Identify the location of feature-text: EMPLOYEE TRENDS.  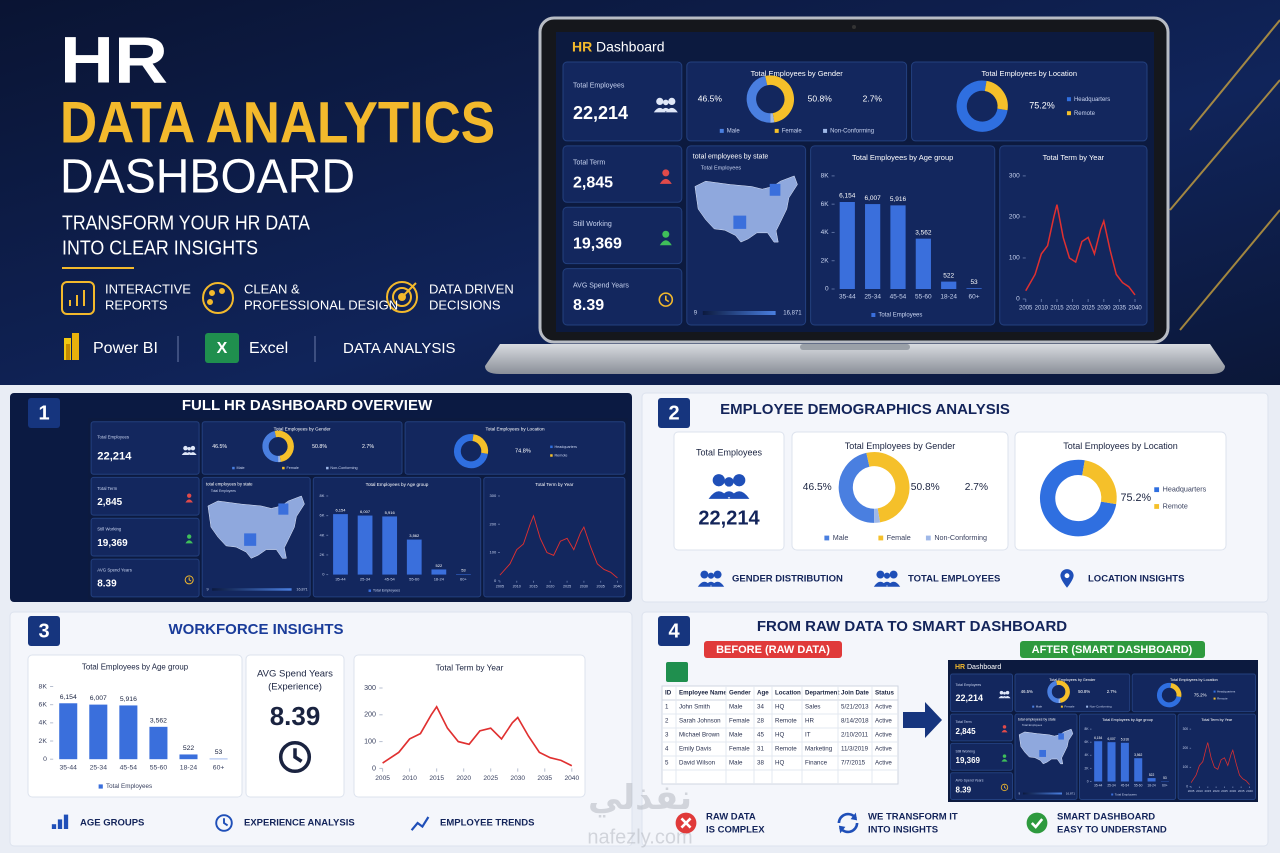
(487, 823).